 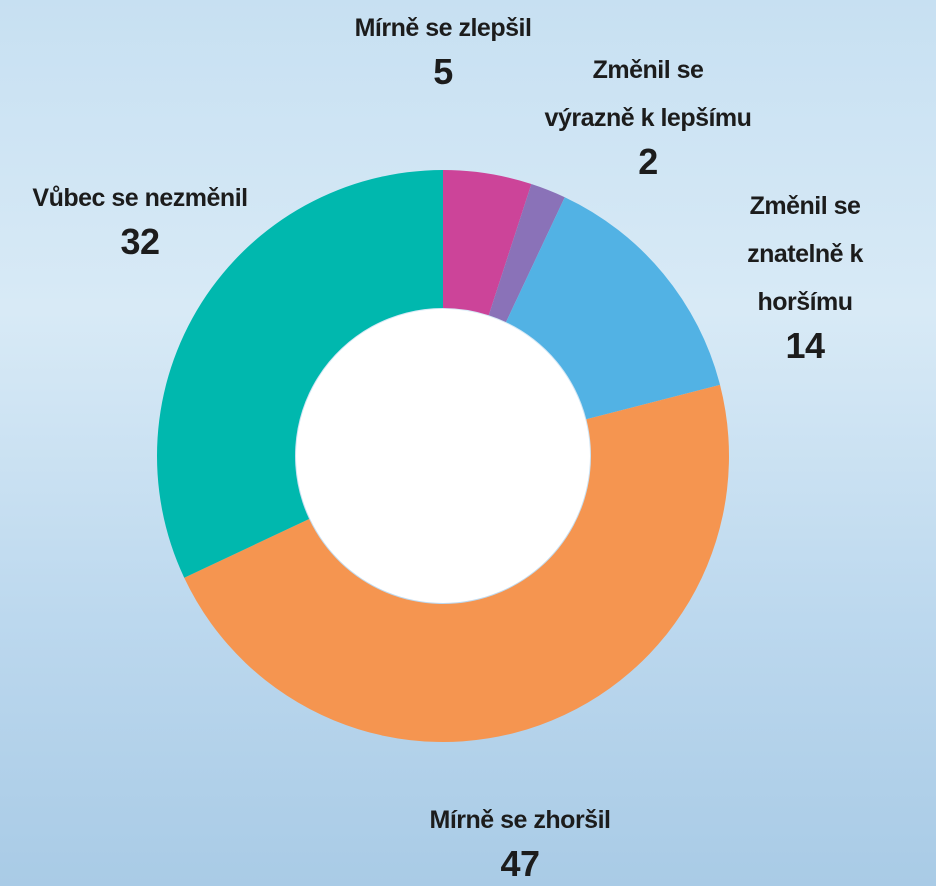 I want to click on slice-label: Vůbec se nezměnil 32, so click(x=140, y=218).